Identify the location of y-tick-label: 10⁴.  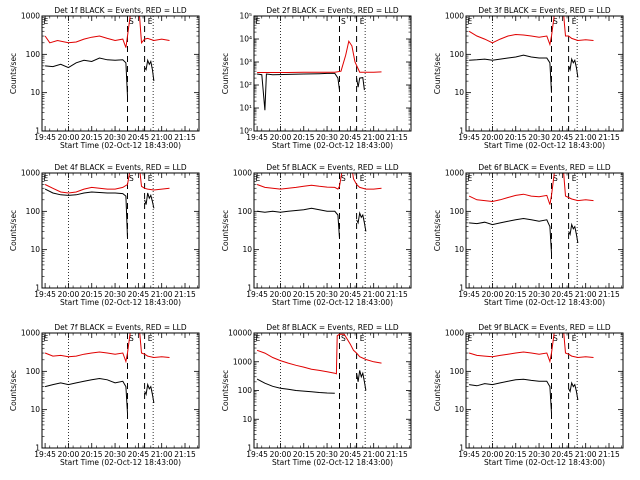
(245, 39).